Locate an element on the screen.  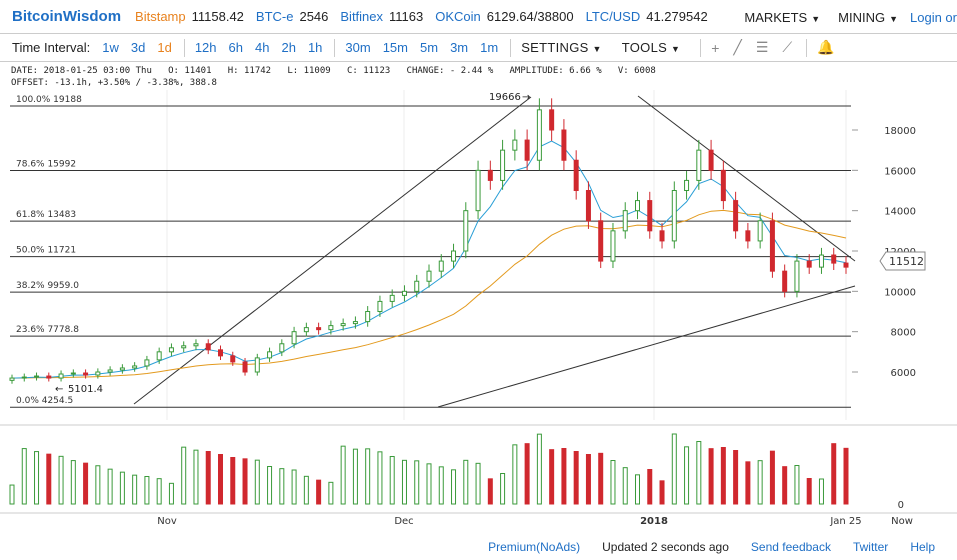
low-arrow-icon: ← is located at coordinates (59, 389).